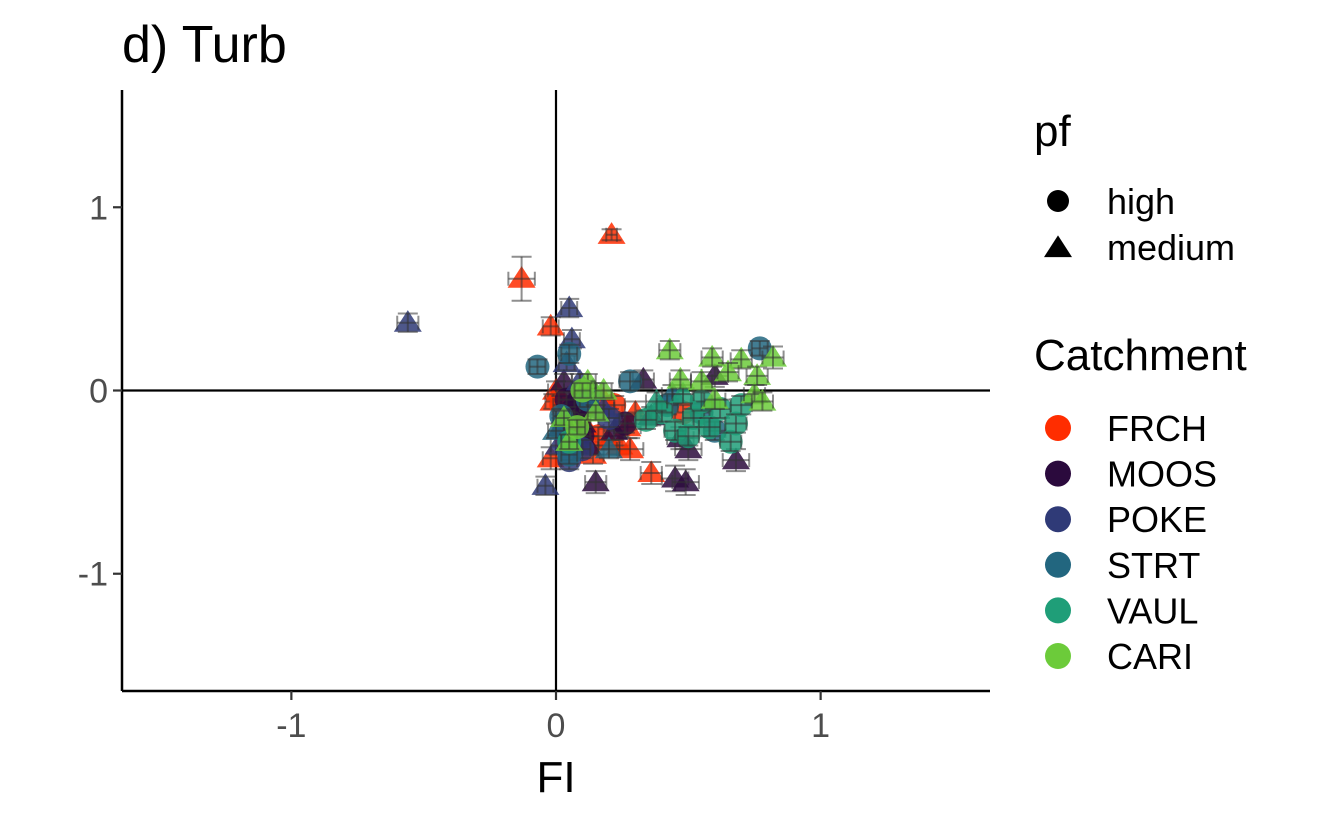 The width and height of the screenshot is (1322, 817). What do you see at coordinates (1058, 201) in the screenshot?
I see `legend-key-circle` at bounding box center [1058, 201].